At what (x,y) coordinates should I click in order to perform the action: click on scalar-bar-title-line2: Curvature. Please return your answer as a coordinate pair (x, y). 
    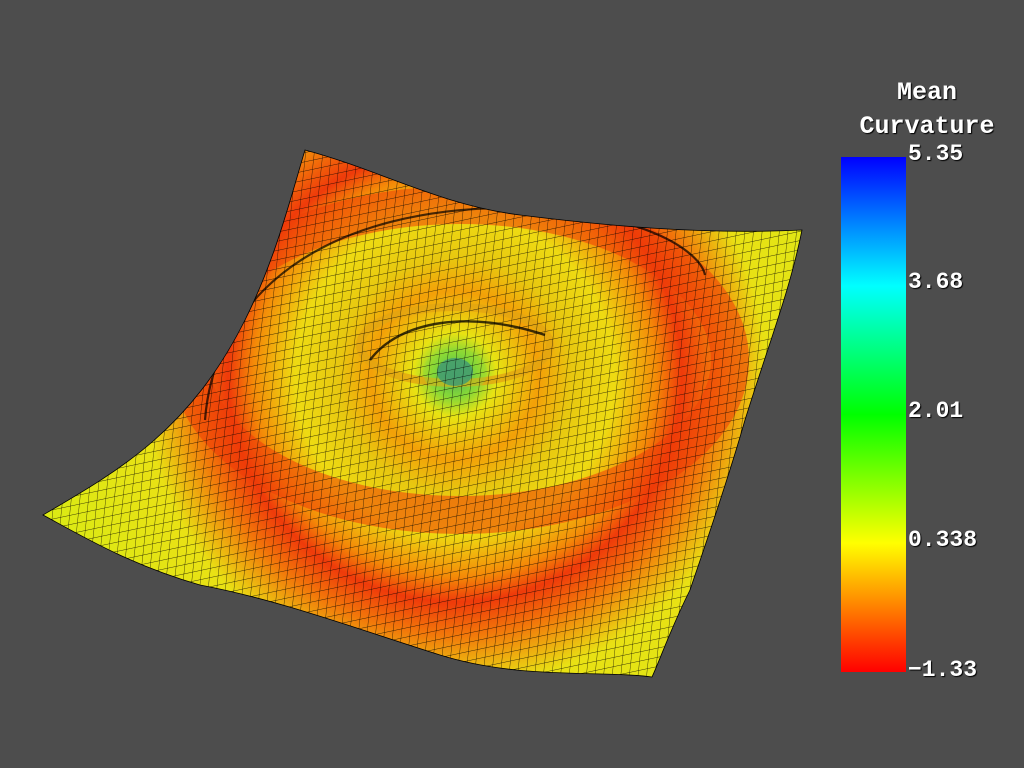
    Looking at the image, I should click on (927, 126).